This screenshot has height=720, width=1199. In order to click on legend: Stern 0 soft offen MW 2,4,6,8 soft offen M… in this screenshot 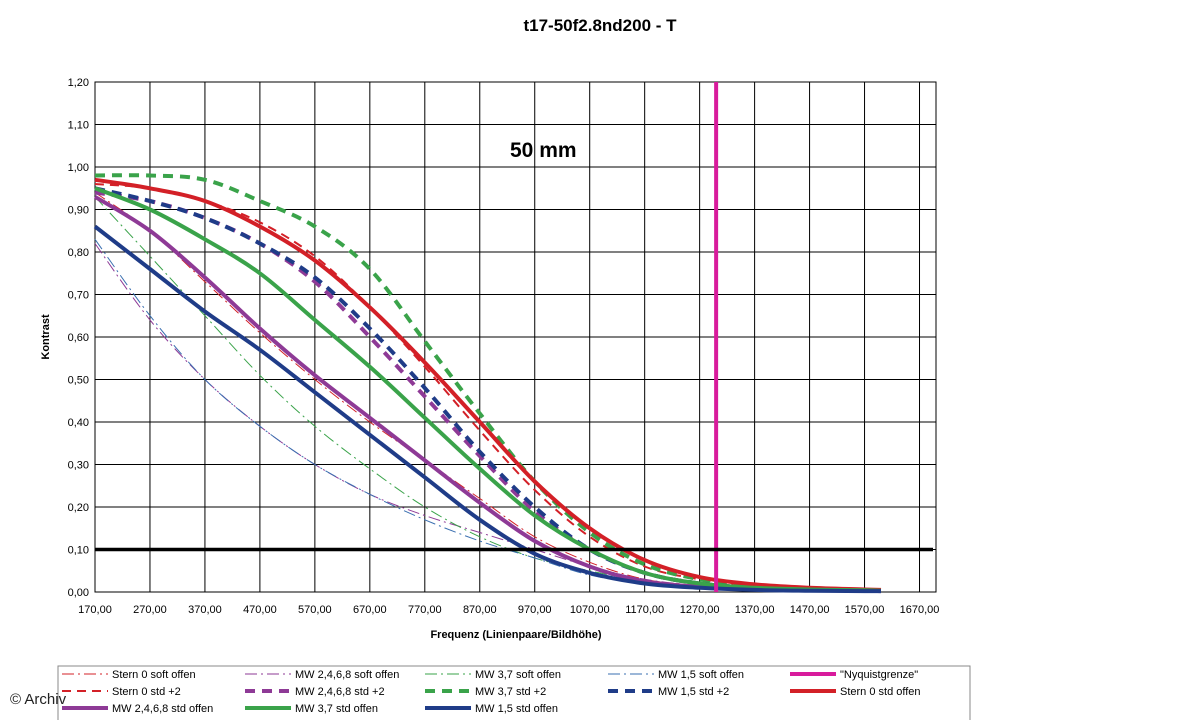, I will do `click(491, 692)`.